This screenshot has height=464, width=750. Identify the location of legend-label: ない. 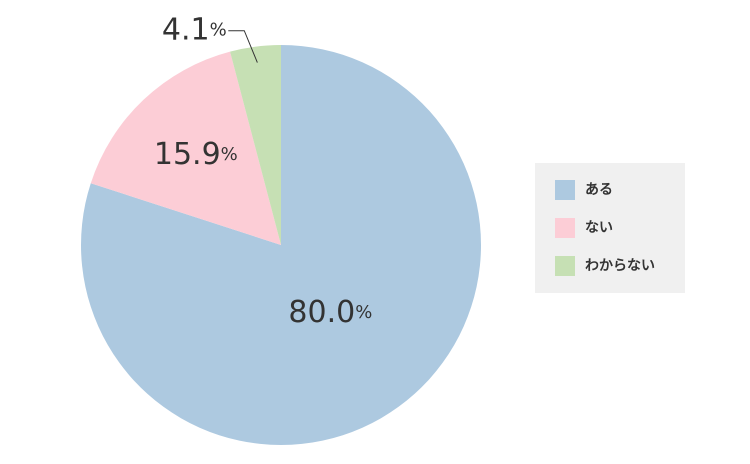
(599, 228).